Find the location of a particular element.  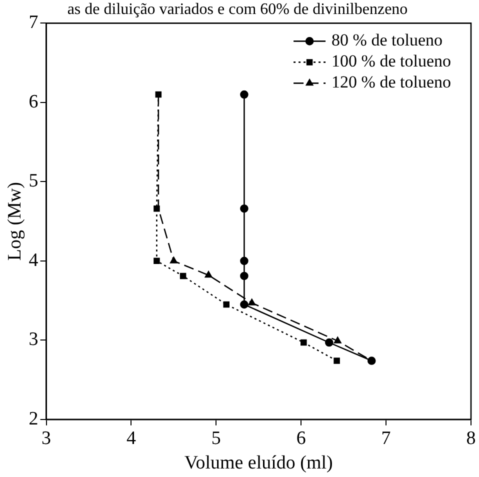

x-tick-label: 8 is located at coordinates (471, 438).